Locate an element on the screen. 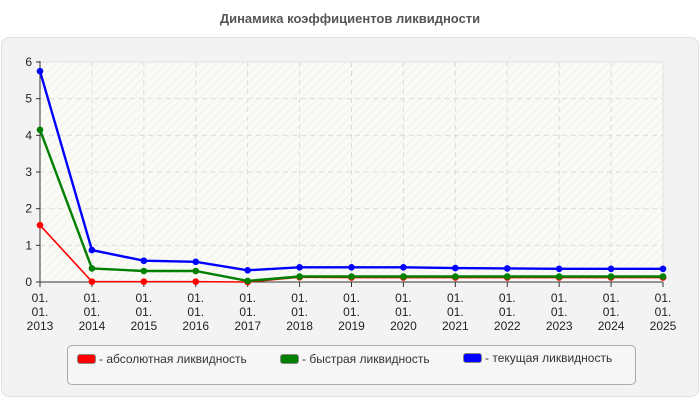 The height and width of the screenshot is (400, 700). x-tick-label: 2022 is located at coordinates (507, 326).